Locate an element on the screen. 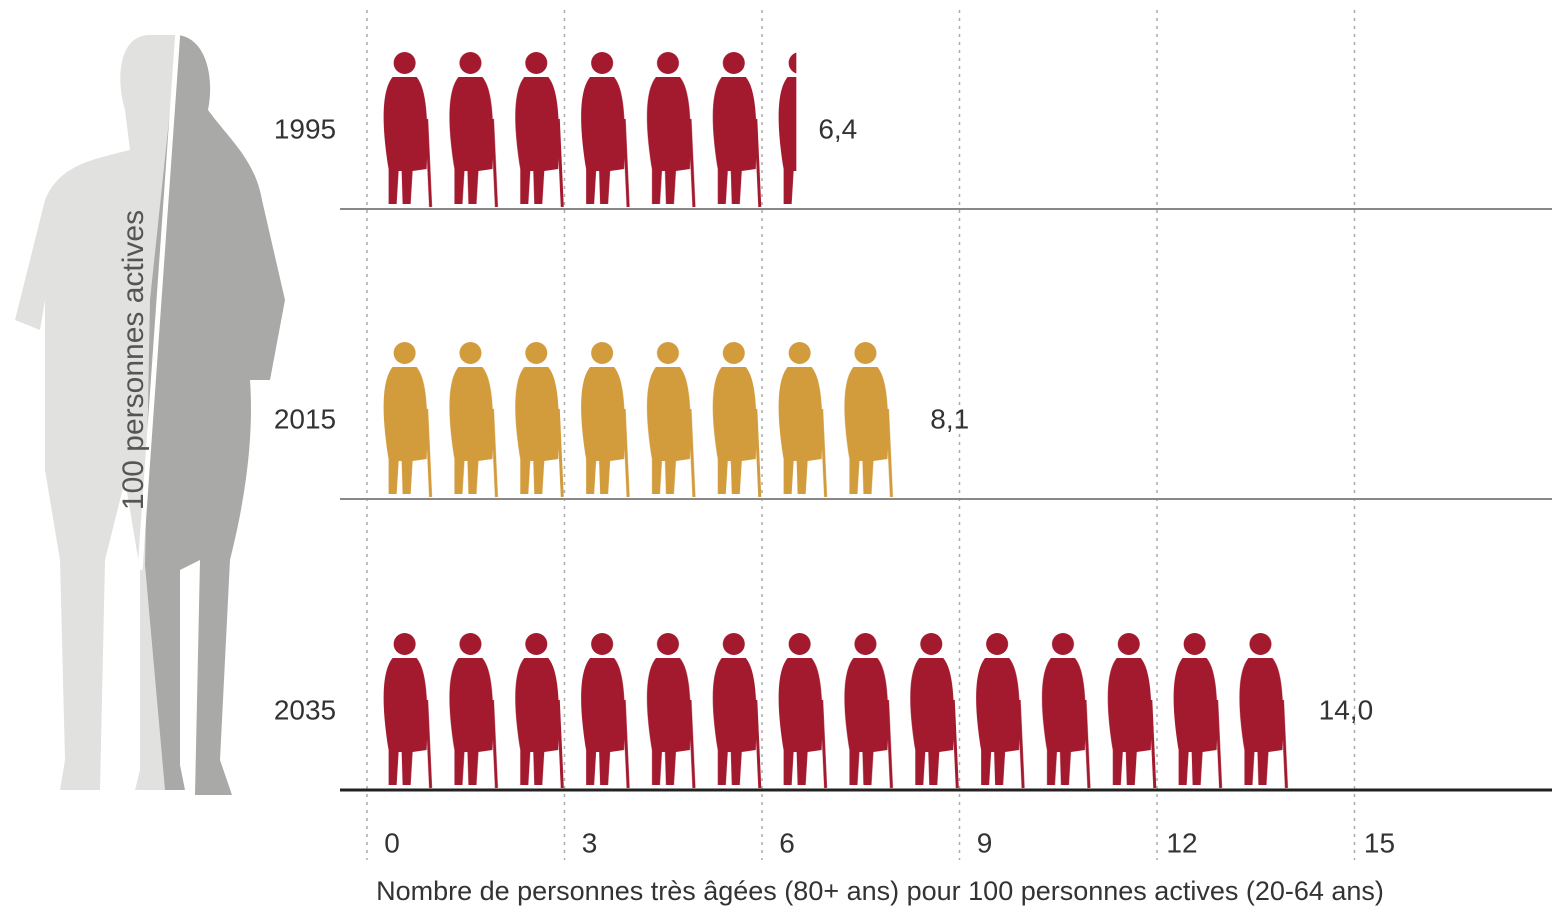 The width and height of the screenshot is (1558, 917). woman-silhouette is located at coordinates (215, 415).